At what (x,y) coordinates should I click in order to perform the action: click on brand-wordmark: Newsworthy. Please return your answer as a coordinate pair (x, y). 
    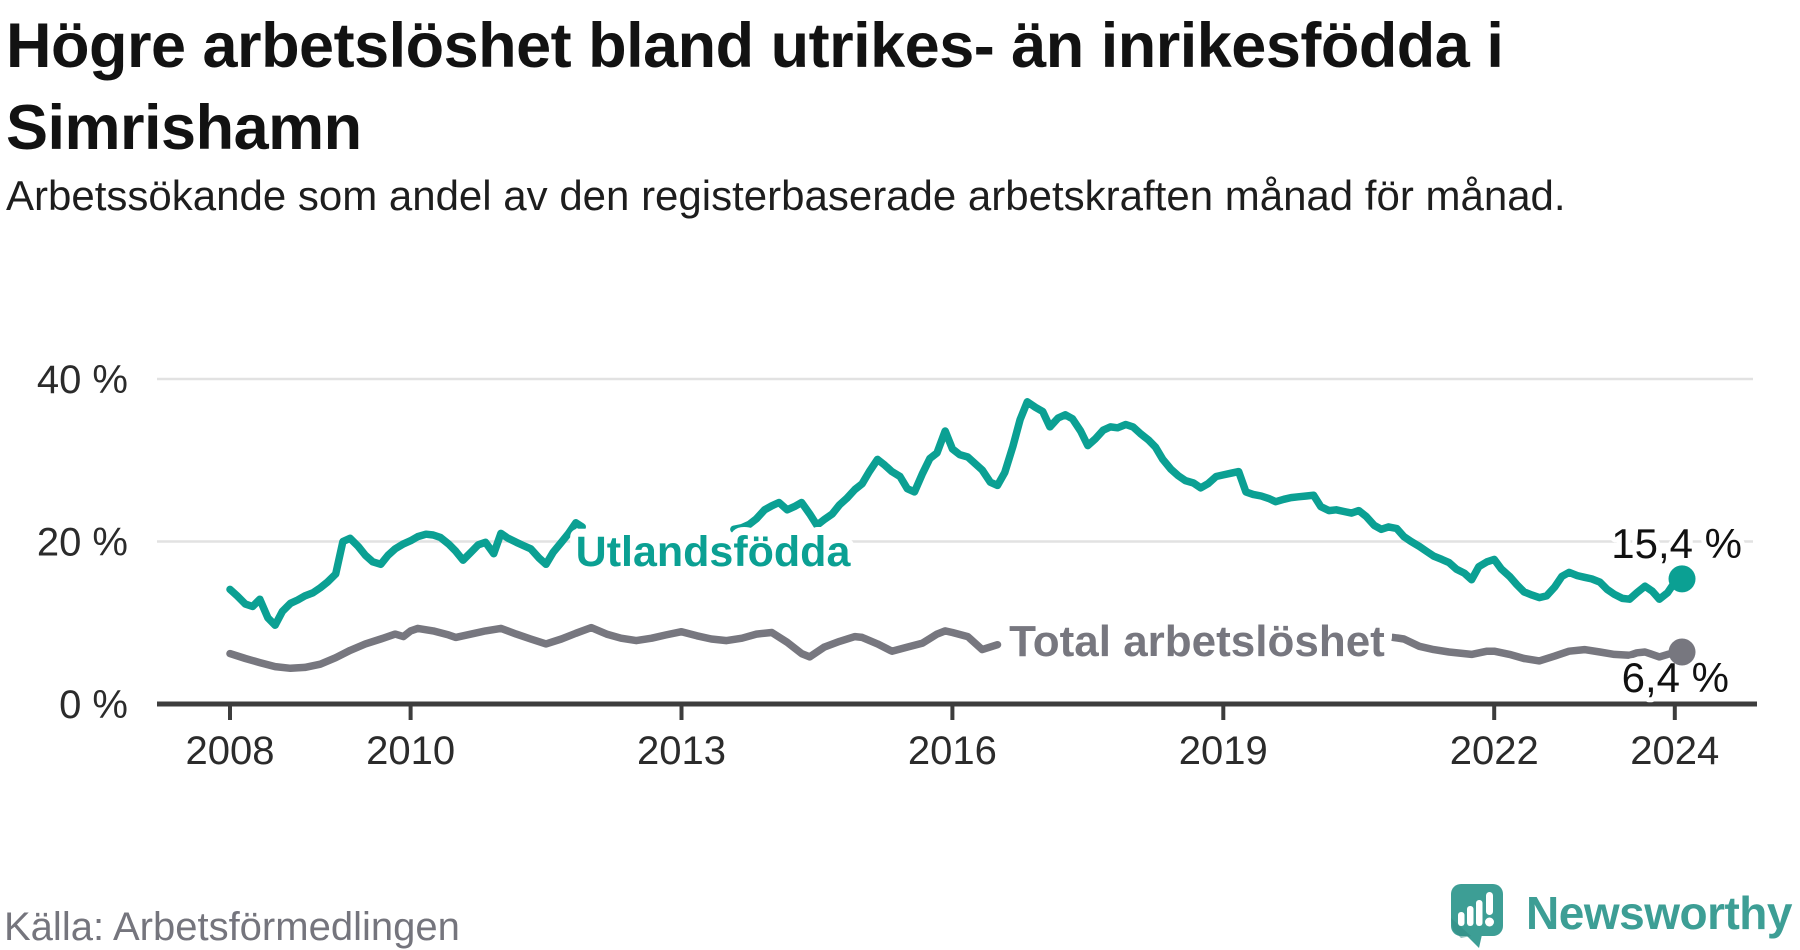
    Looking at the image, I should click on (1659, 913).